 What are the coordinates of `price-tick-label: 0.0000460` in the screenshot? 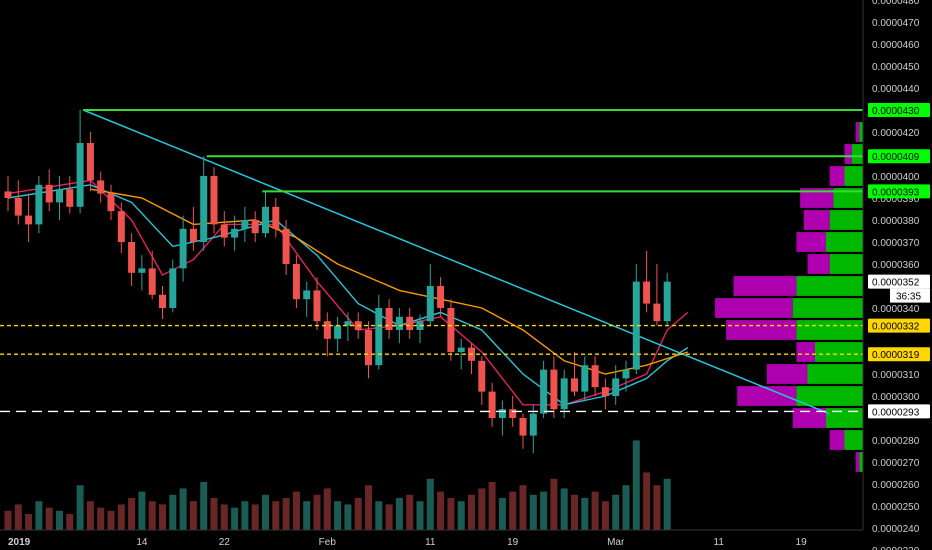 It's located at (896, 45).